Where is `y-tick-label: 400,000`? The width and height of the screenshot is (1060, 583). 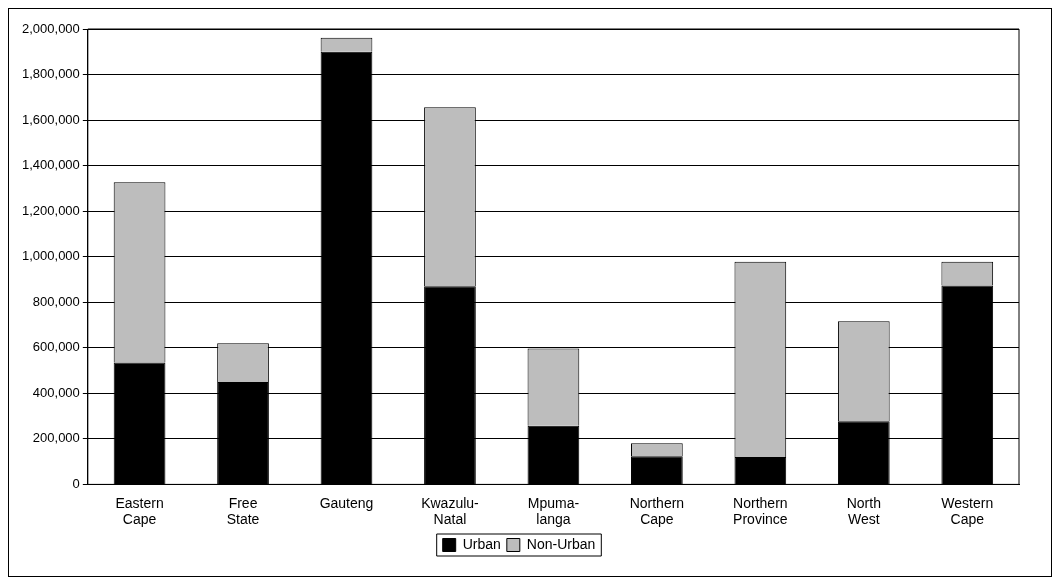 y-tick-label: 400,000 is located at coordinates (56, 392).